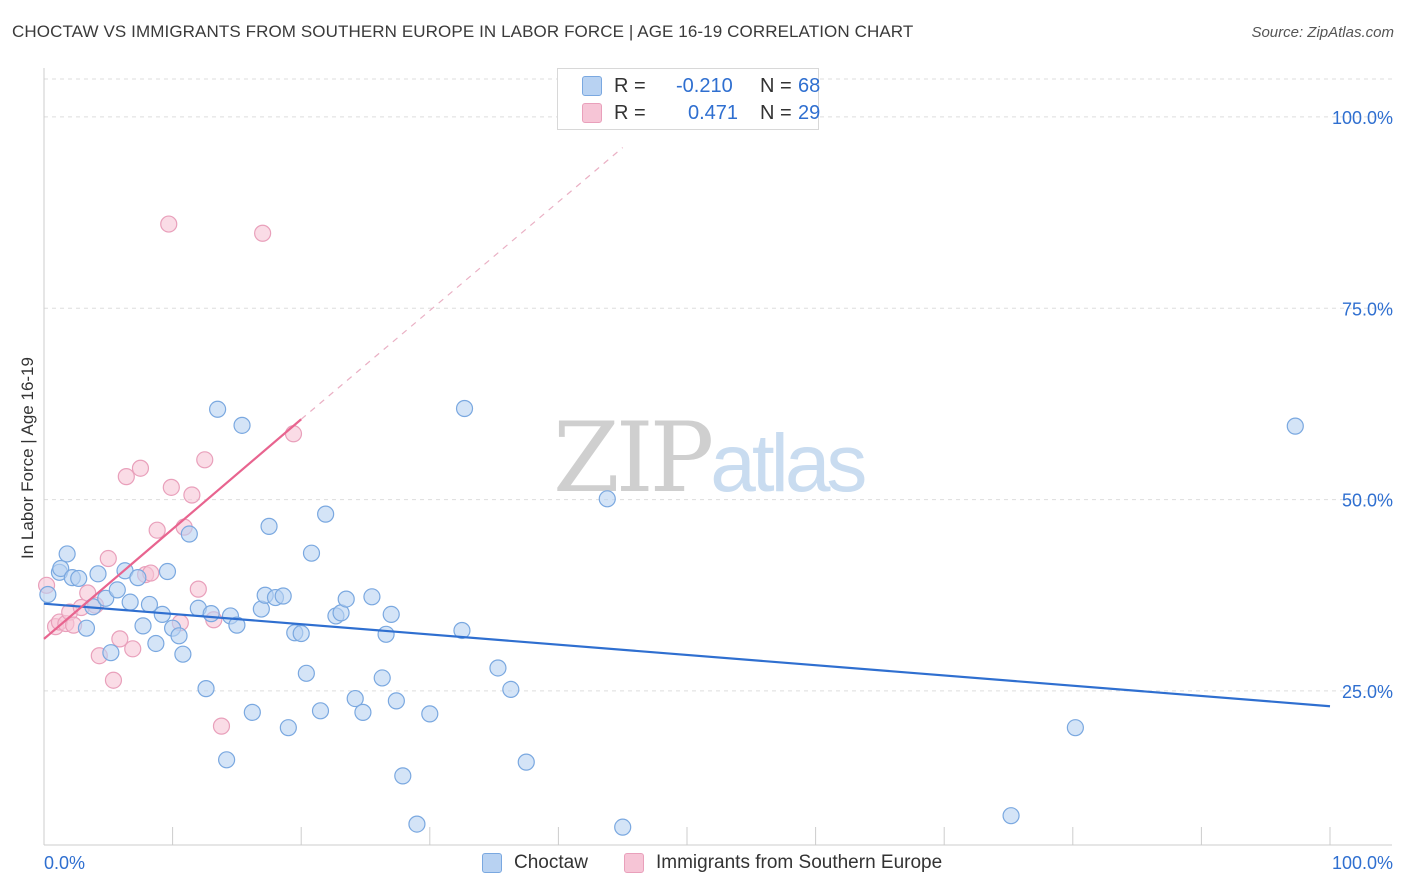 This screenshot has height=892, width=1406. Describe the element at coordinates (633, 458) in the screenshot. I see `watermark-zip: ZIP` at that location.